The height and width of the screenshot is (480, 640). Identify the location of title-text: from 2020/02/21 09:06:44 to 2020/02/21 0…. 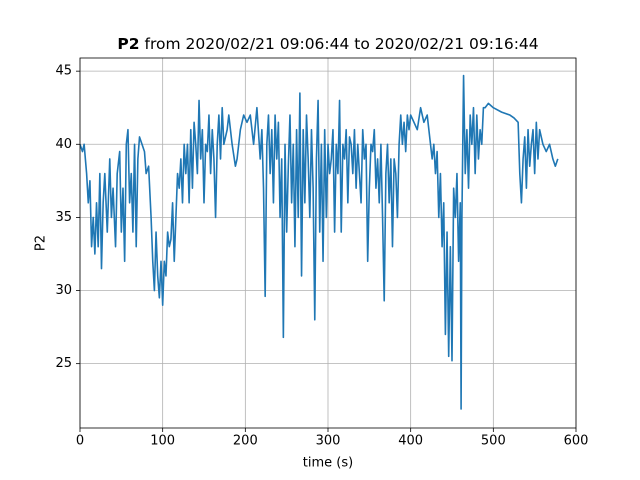
(341, 44).